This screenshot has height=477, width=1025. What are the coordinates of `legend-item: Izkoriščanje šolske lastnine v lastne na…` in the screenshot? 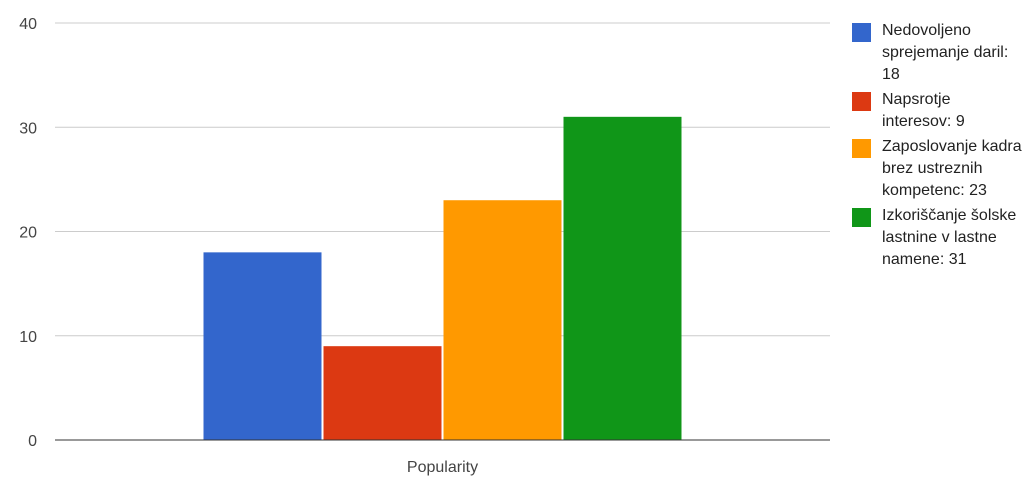 It's located at (938, 238).